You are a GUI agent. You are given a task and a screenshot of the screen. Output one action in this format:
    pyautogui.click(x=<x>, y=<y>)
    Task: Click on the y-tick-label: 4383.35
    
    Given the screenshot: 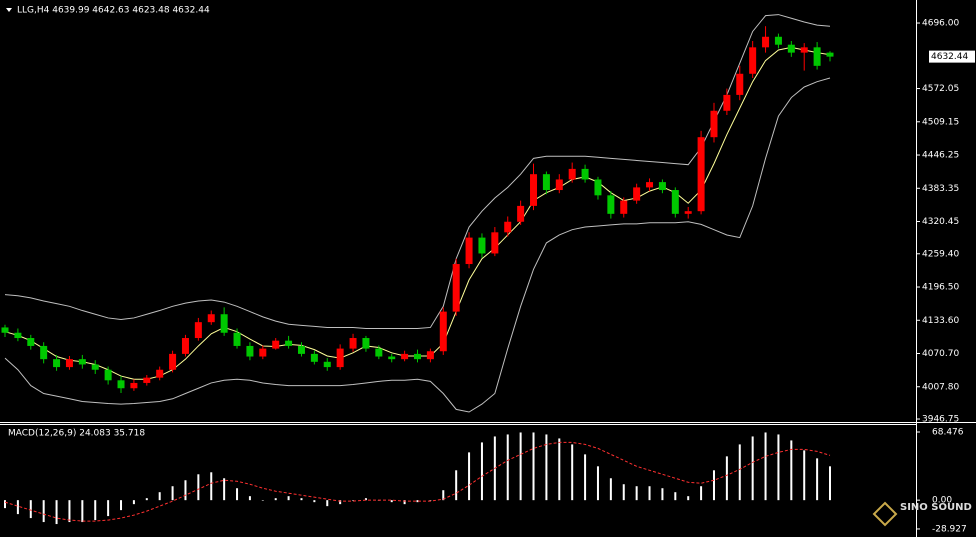 What is the action you would take?
    pyautogui.click(x=940, y=189)
    